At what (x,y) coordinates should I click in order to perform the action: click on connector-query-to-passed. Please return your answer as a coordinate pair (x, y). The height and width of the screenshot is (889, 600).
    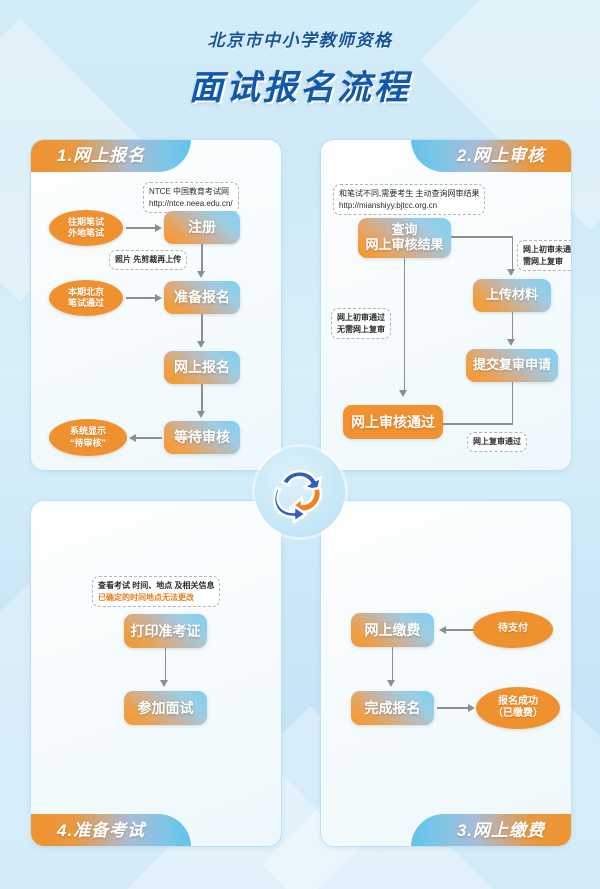
    Looking at the image, I should click on (404, 325).